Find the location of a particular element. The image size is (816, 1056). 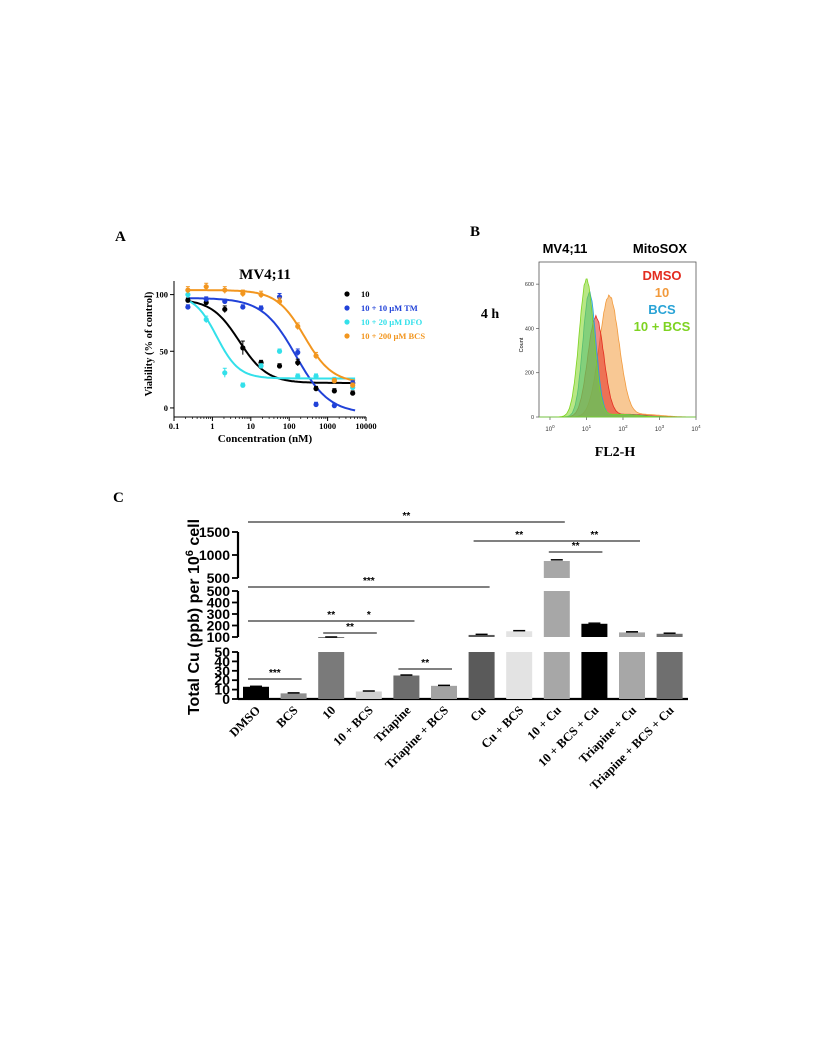

panel-a-x-tick-label: 100 is located at coordinates (289, 426).